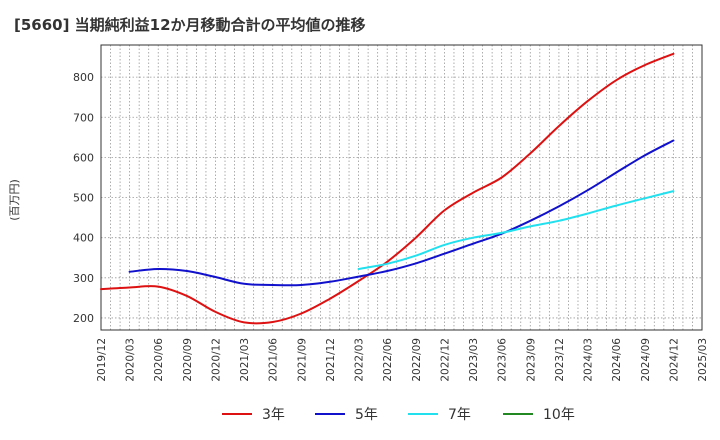 This screenshot has height=440, width=720. What do you see at coordinates (83, 318) in the screenshot?
I see `y-tick-label: 200` at bounding box center [83, 318].